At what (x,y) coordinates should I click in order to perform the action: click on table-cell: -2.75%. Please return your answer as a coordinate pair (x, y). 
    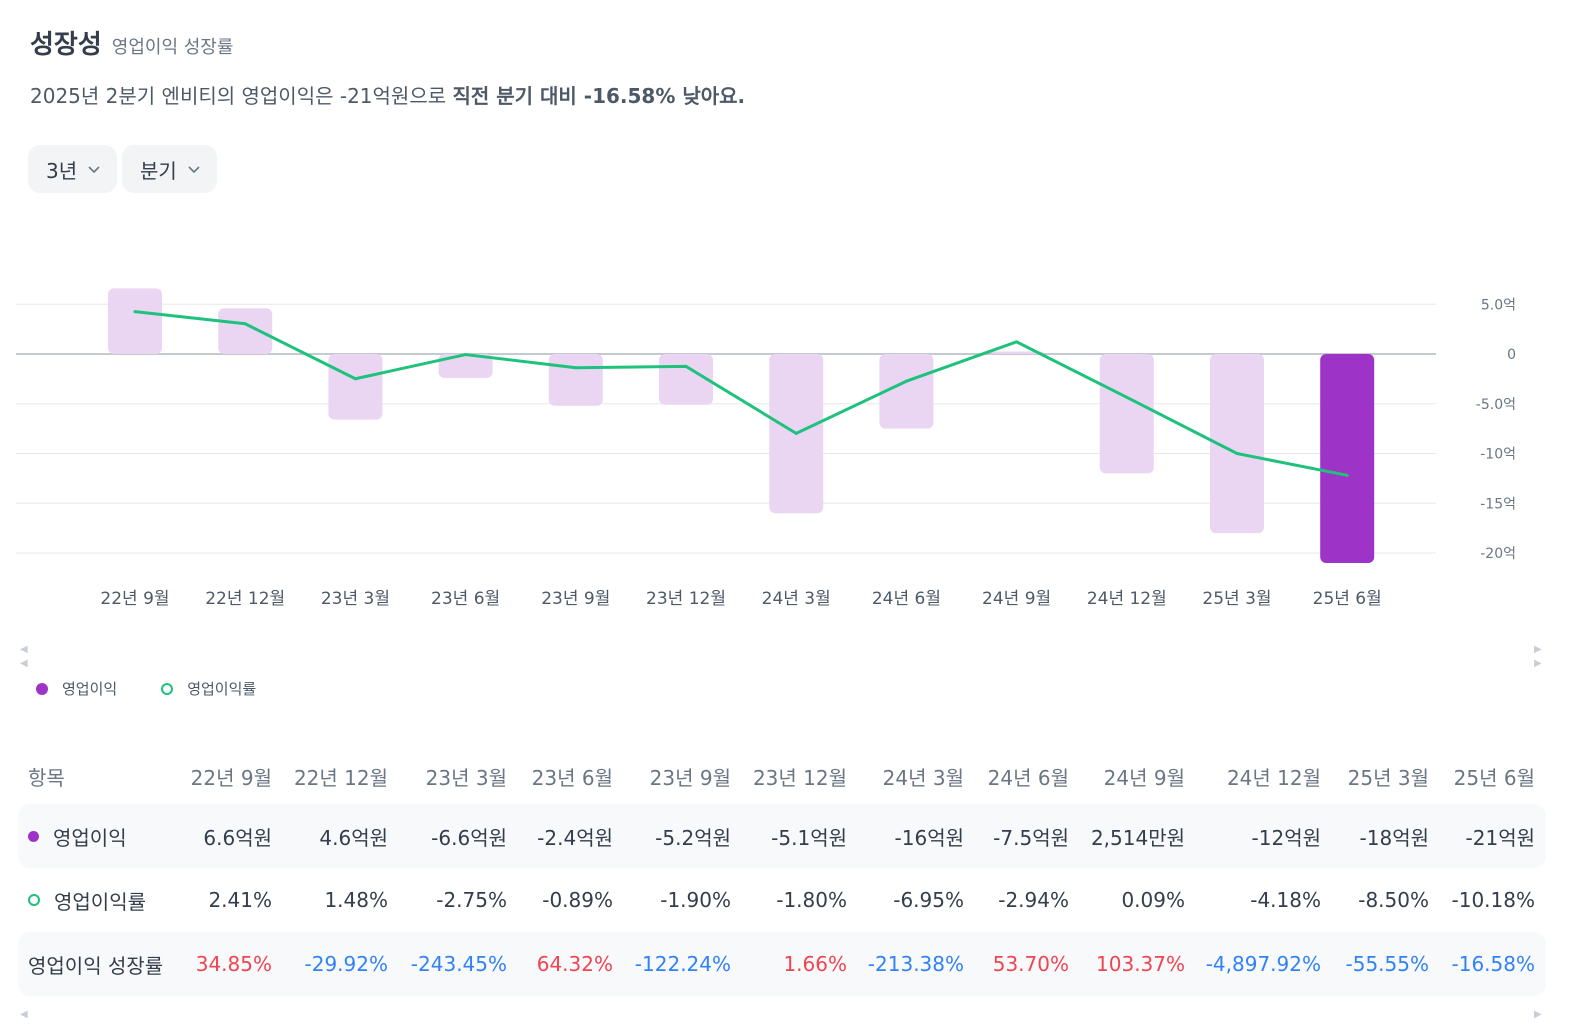
    Looking at the image, I should click on (471, 900).